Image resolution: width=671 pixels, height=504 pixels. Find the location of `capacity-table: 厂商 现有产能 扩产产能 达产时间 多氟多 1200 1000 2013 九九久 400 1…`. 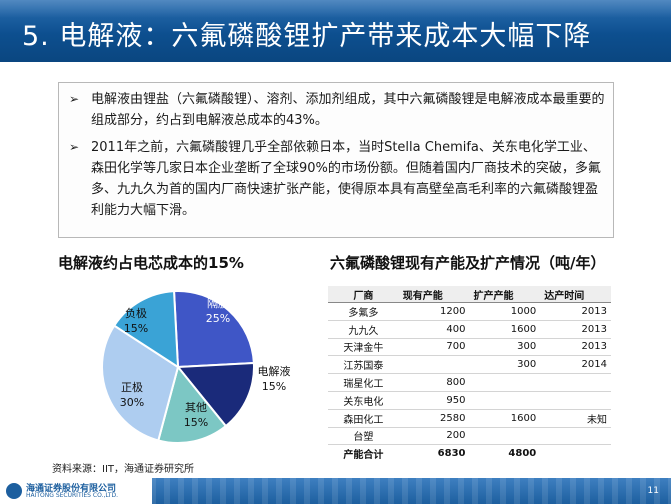

capacity-table: 厂商 现有产能 扩产产能 达产时间 多氟多 1200 1000 2013 九九久 400 1… is located at coordinates (469, 374).